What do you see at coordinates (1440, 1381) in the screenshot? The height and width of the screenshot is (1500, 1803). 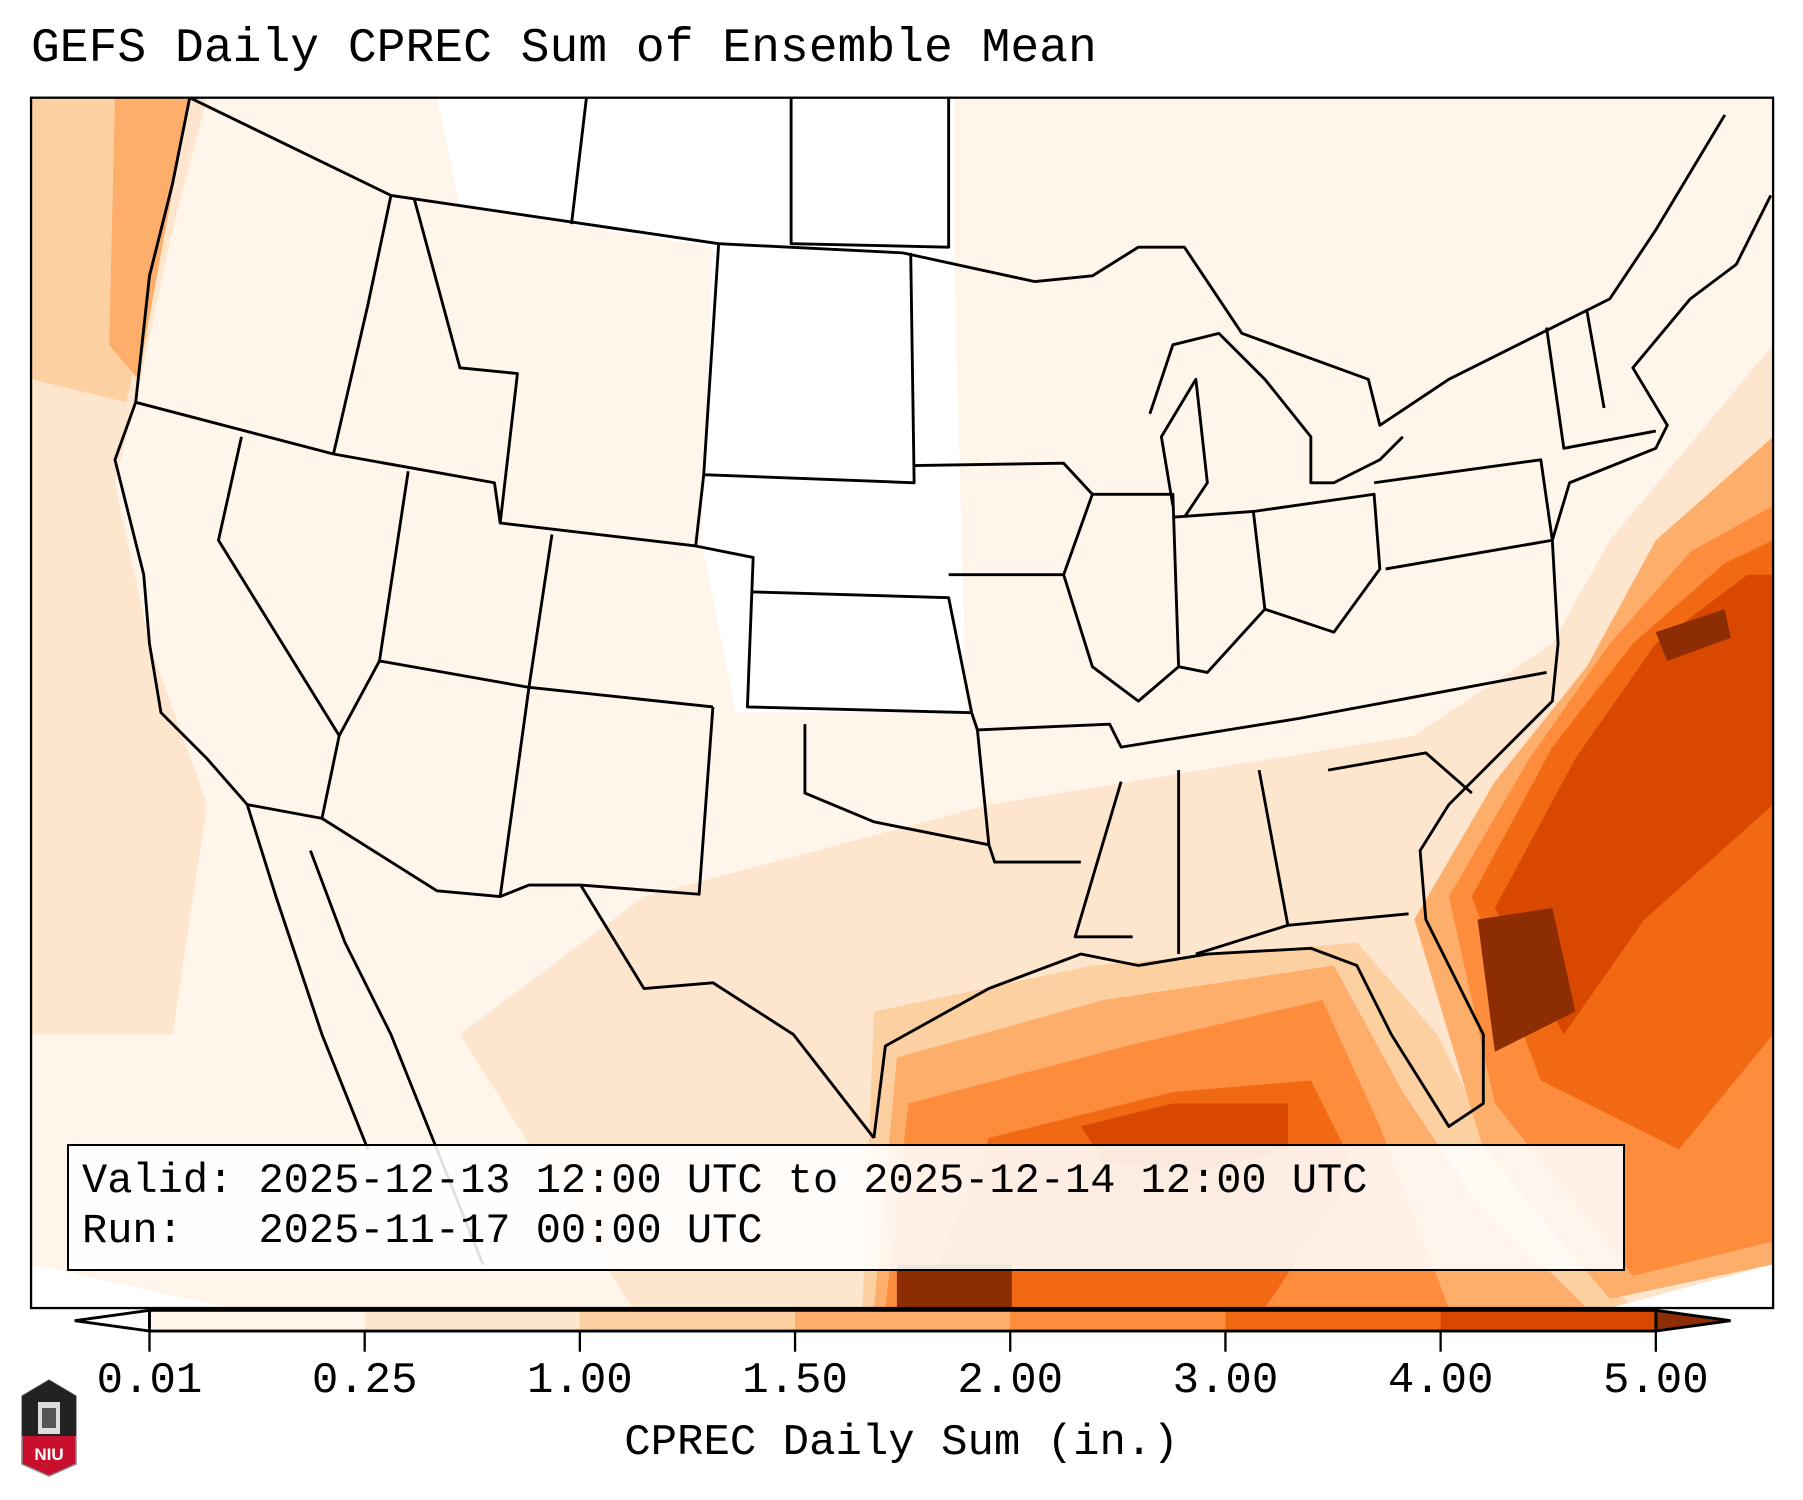 I see `colorbar-tick-label: 4.00` at bounding box center [1440, 1381].